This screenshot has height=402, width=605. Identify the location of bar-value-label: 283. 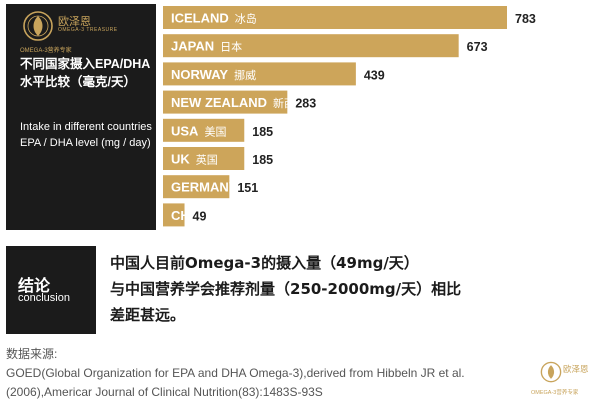
(305, 104).